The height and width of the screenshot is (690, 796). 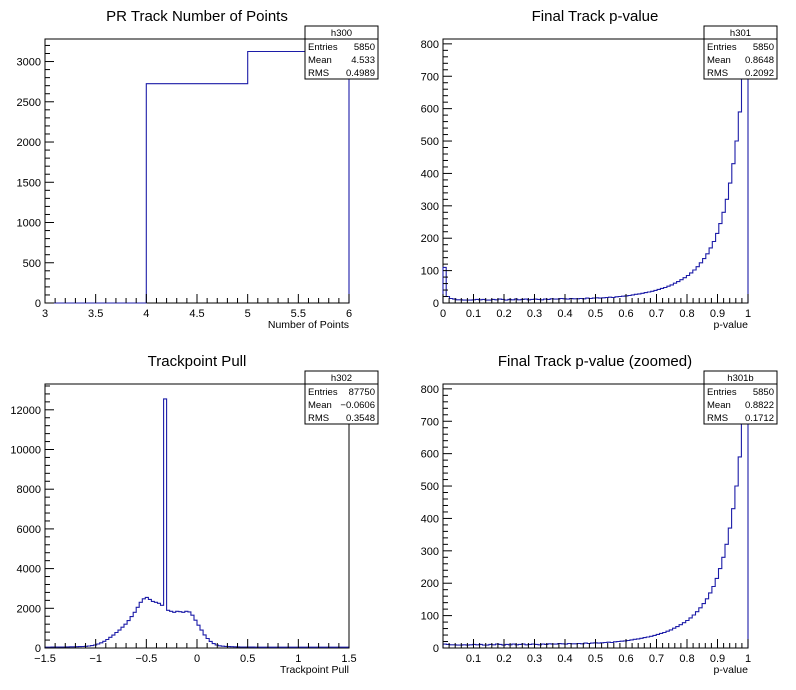 I want to click on x-tick-label: 6, so click(x=349, y=314).